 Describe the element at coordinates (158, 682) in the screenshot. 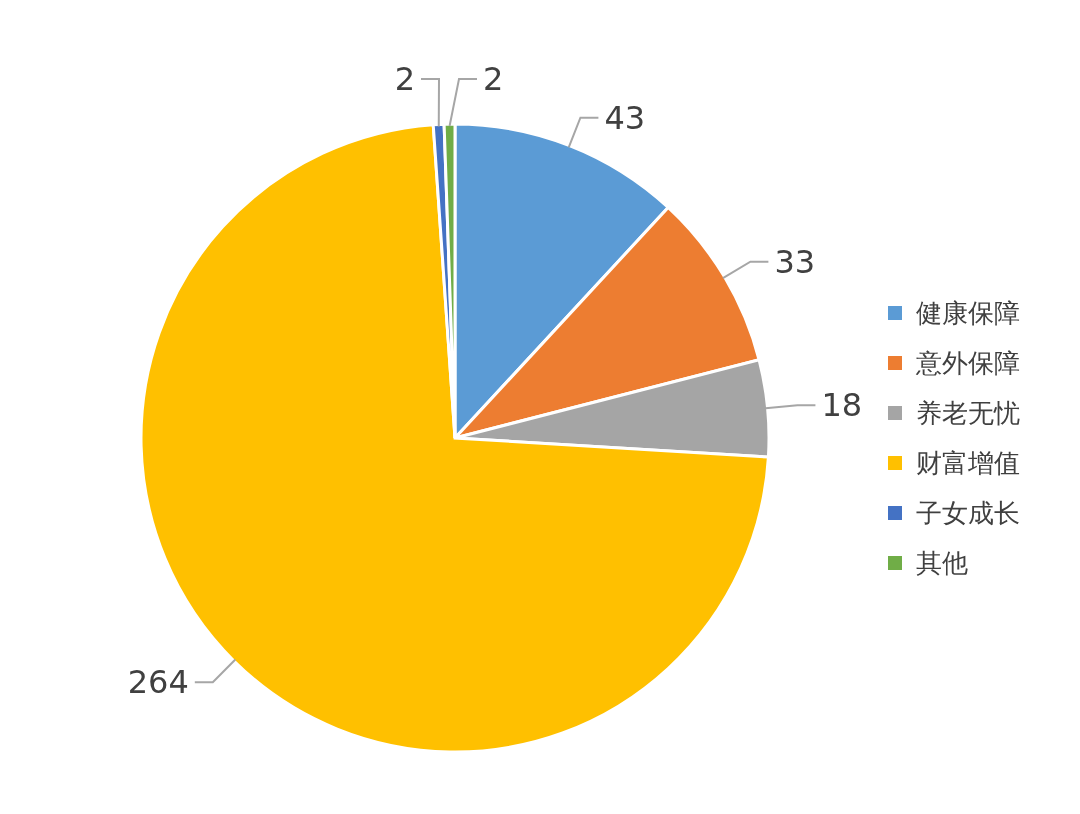

I see `data-label: 264` at that location.